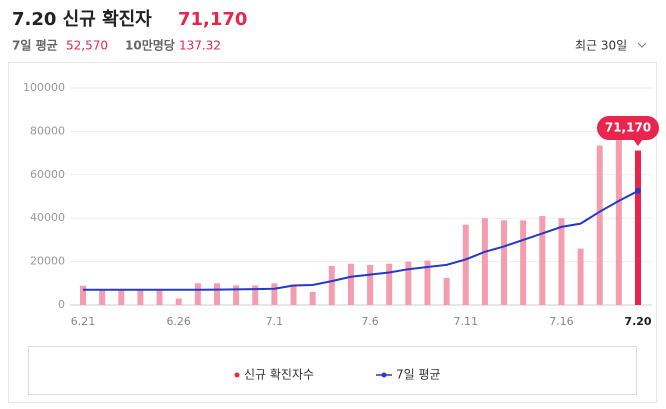 This screenshot has height=409, width=666. I want to click on title: 7.20 신규 확진자, so click(82, 19).